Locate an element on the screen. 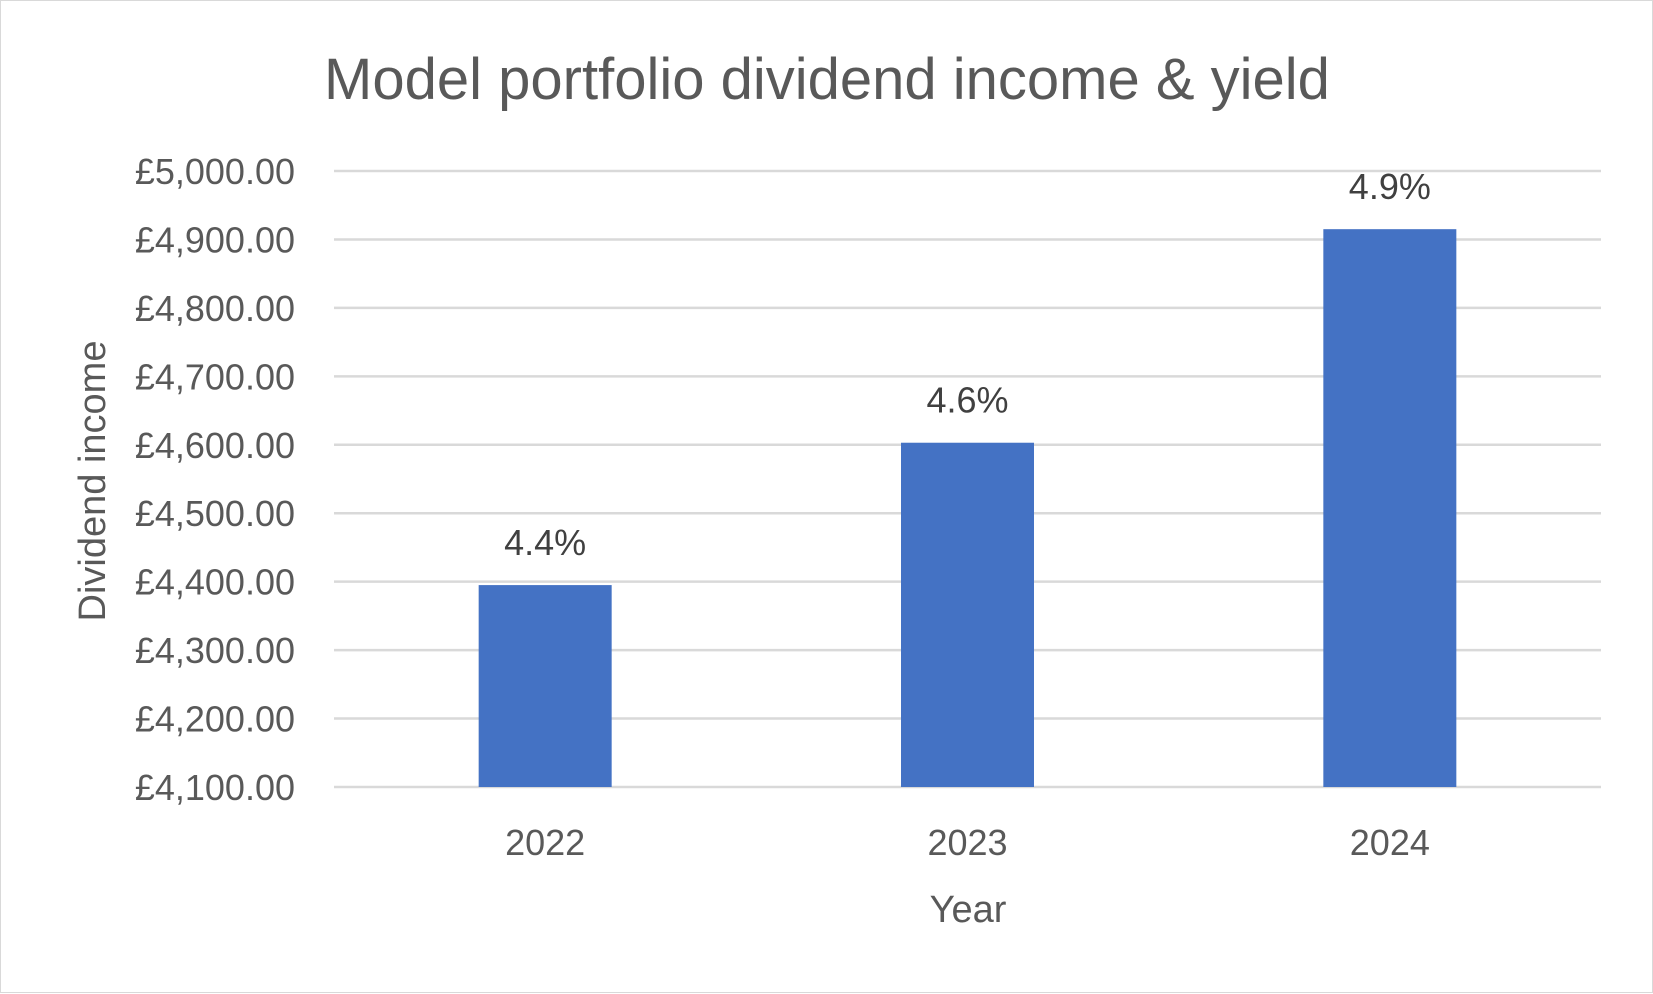 This screenshot has width=1653, height=994. x-tick-label: 2022 is located at coordinates (545, 842).